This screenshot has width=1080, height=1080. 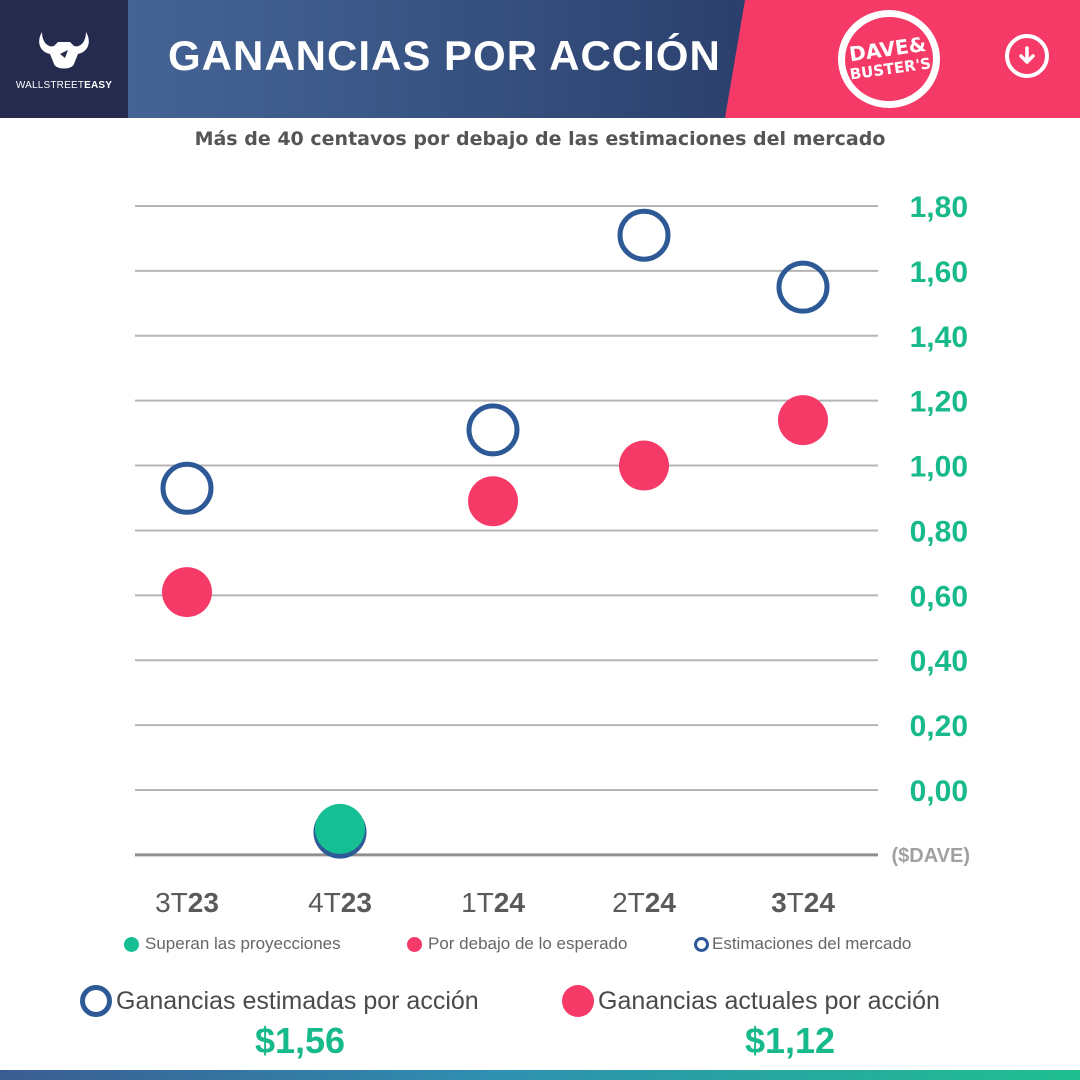 I want to click on x-tick-label: 2T24, so click(x=644, y=902).